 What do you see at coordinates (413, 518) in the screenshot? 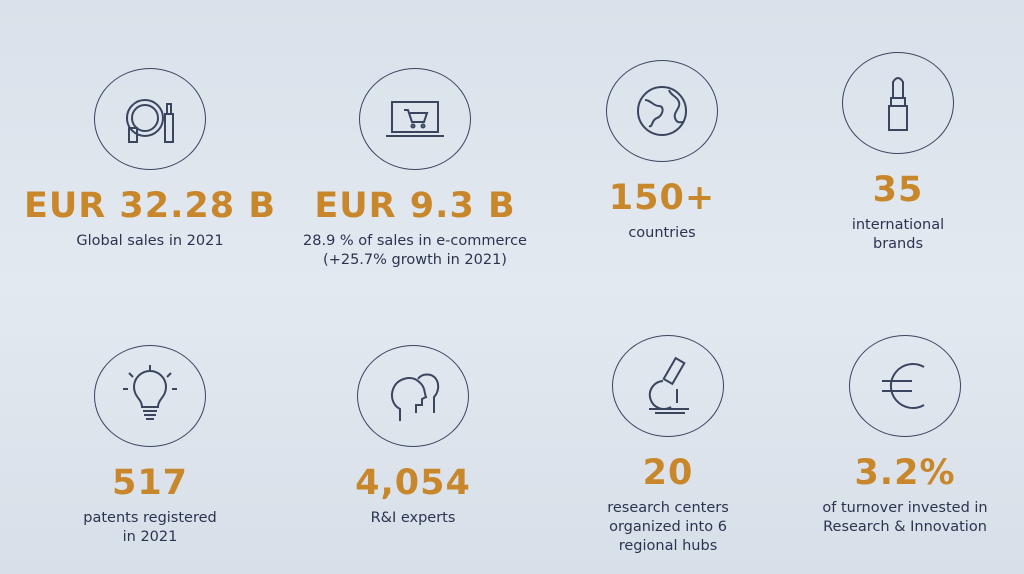
I see `stat-description: R&I experts` at bounding box center [413, 518].